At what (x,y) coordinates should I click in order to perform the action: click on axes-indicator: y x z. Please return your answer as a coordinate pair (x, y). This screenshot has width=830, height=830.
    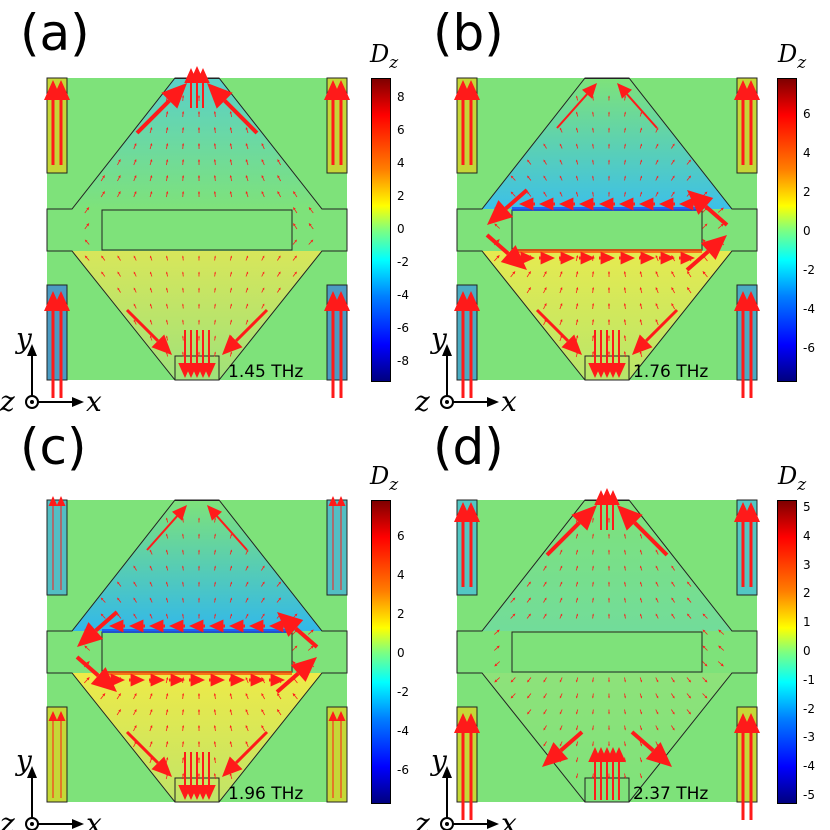
    Looking at the image, I should click on (55, 785).